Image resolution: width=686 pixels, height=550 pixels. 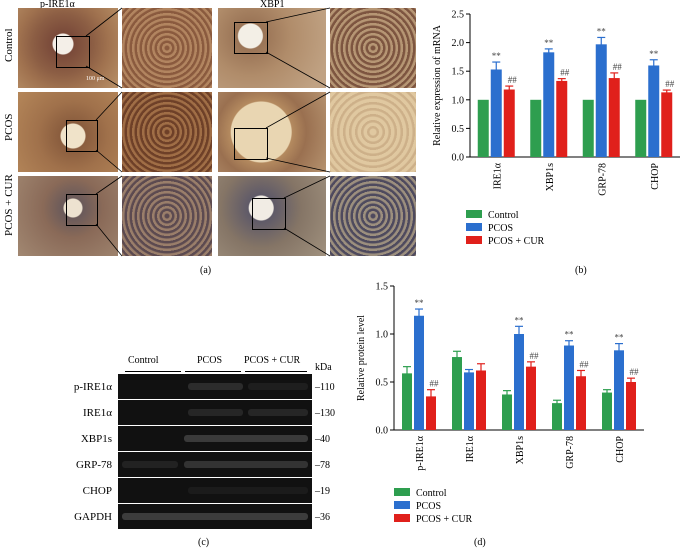 I want to click on scale-bar-label: 100 μm, so click(x=95, y=79).